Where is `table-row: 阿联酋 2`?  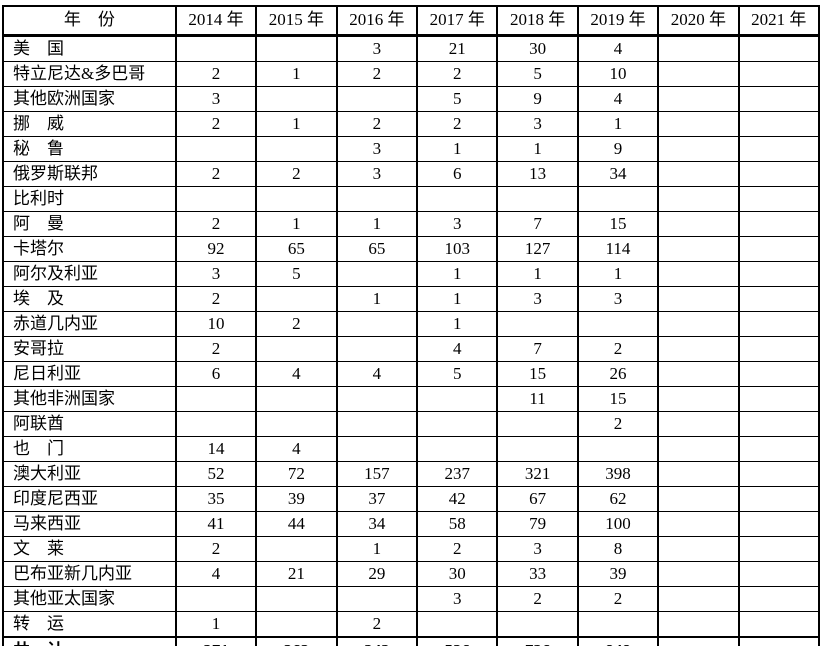
table-row: 阿联酋 2 is located at coordinates (411, 424).